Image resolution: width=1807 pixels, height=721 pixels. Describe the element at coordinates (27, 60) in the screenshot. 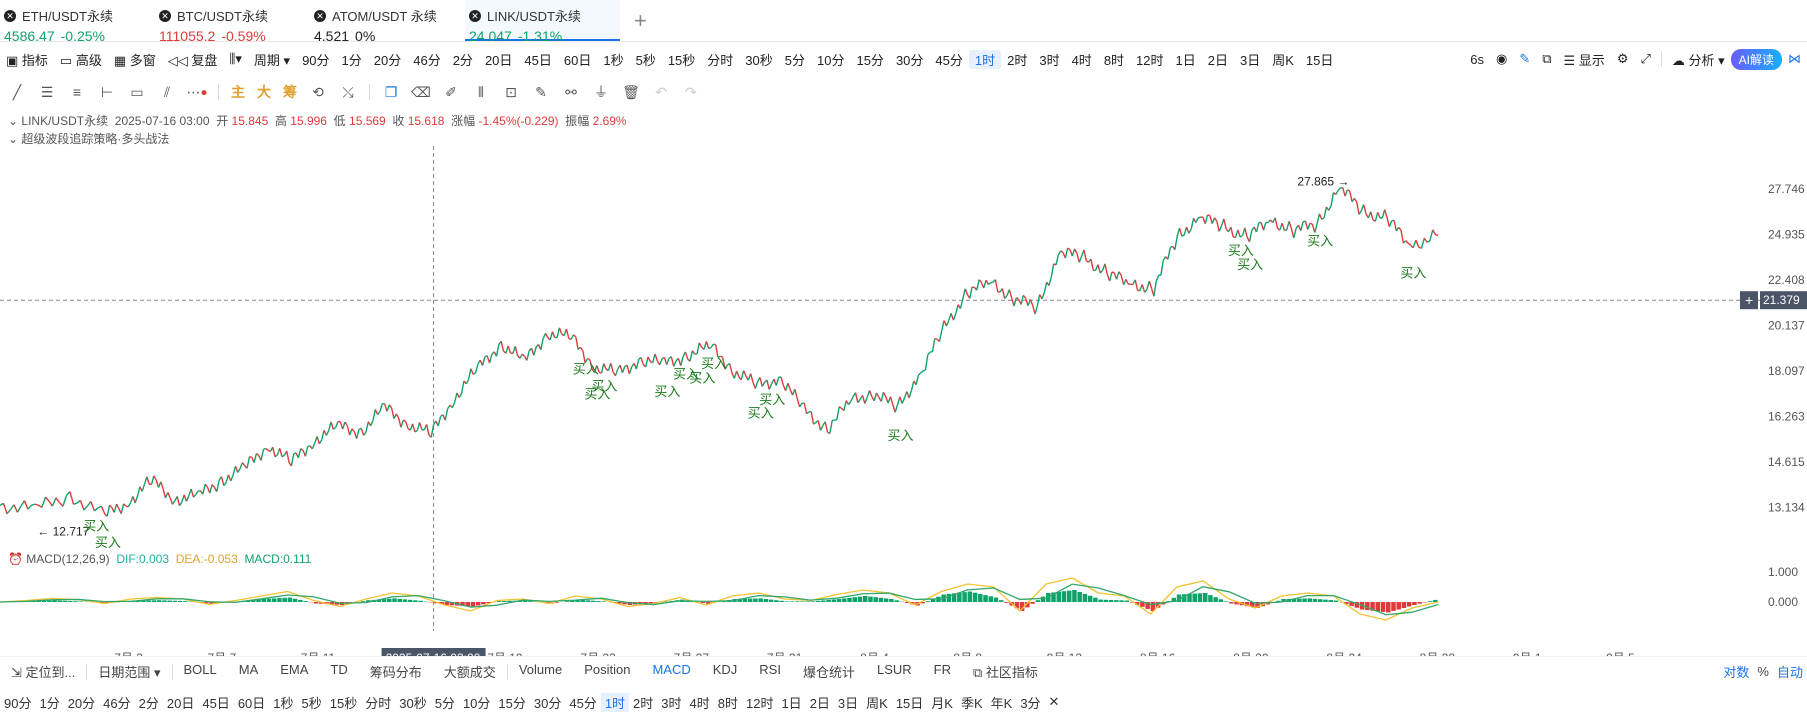

I see `indicators-button: ▣ 指标` at that location.